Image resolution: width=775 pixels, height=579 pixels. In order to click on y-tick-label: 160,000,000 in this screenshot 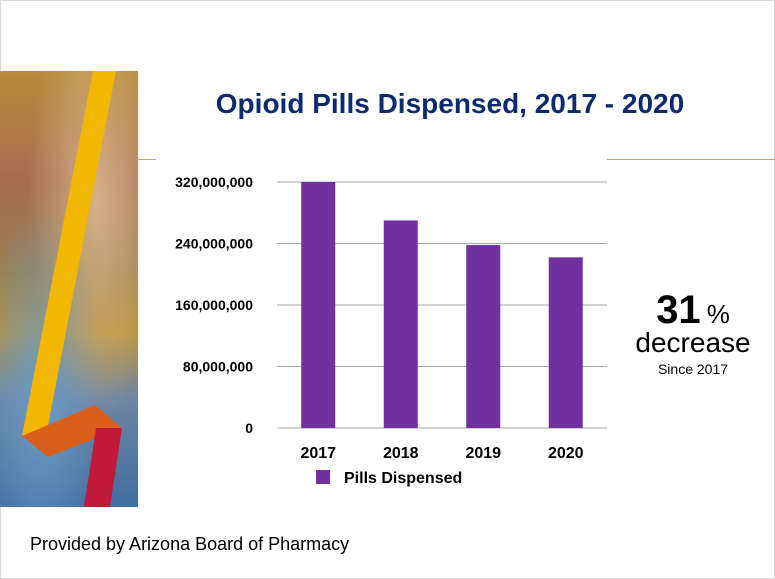, I will do `click(214, 305)`.